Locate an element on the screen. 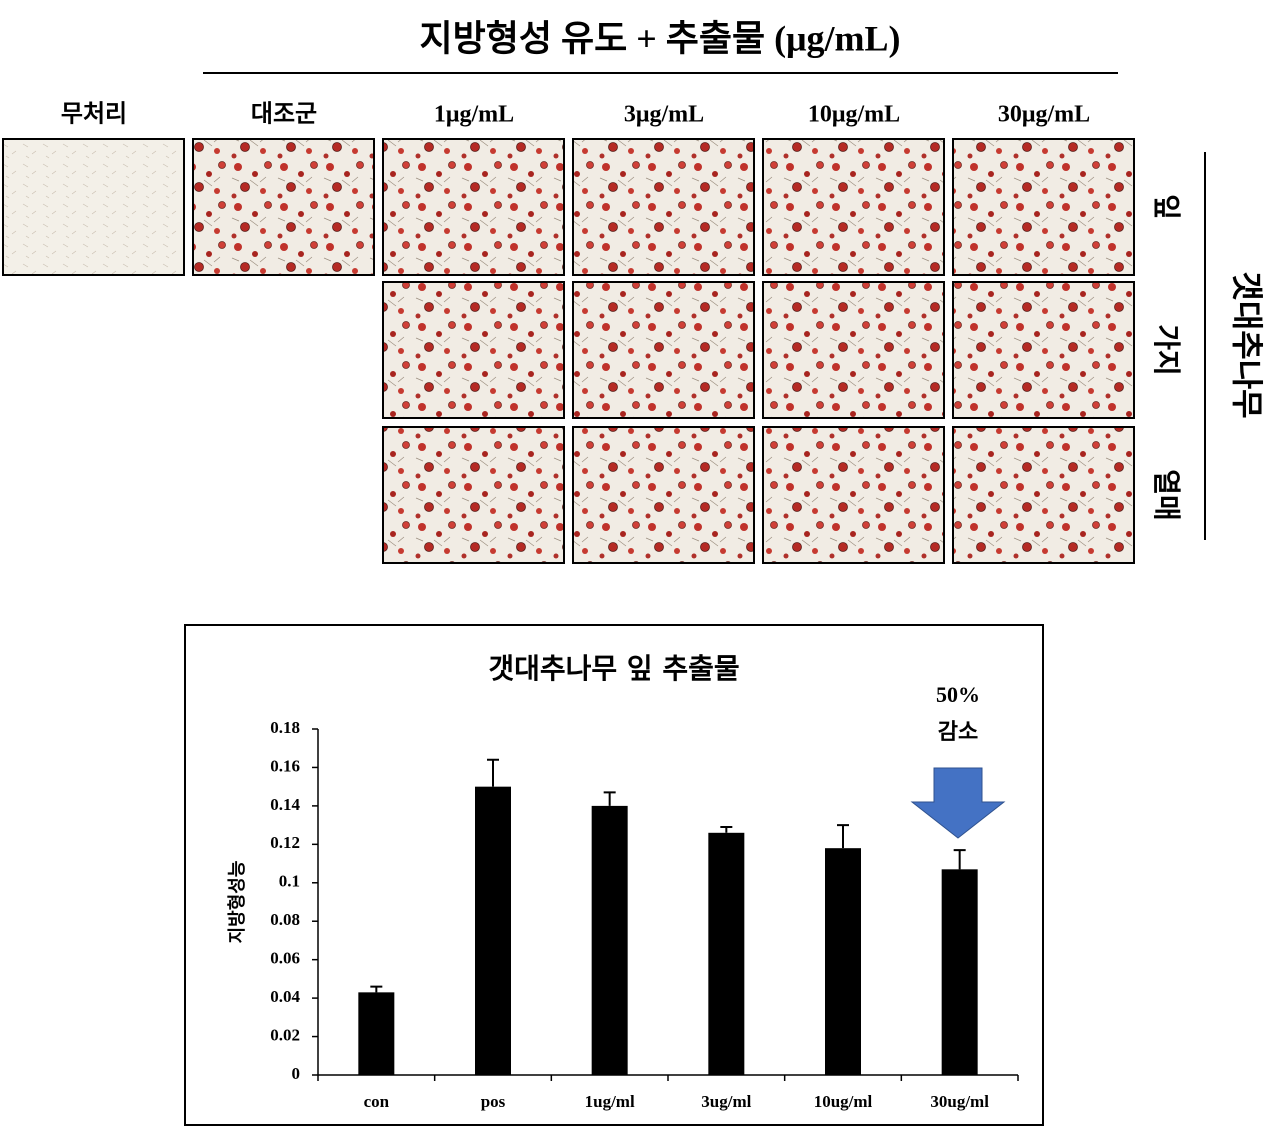 The width and height of the screenshot is (1280, 1129). x-tick-label: 3ug/ml is located at coordinates (726, 1101).